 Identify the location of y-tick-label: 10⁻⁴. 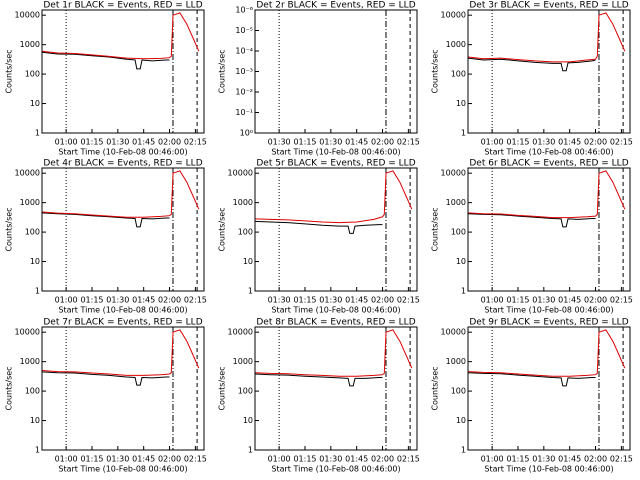
(244, 51).